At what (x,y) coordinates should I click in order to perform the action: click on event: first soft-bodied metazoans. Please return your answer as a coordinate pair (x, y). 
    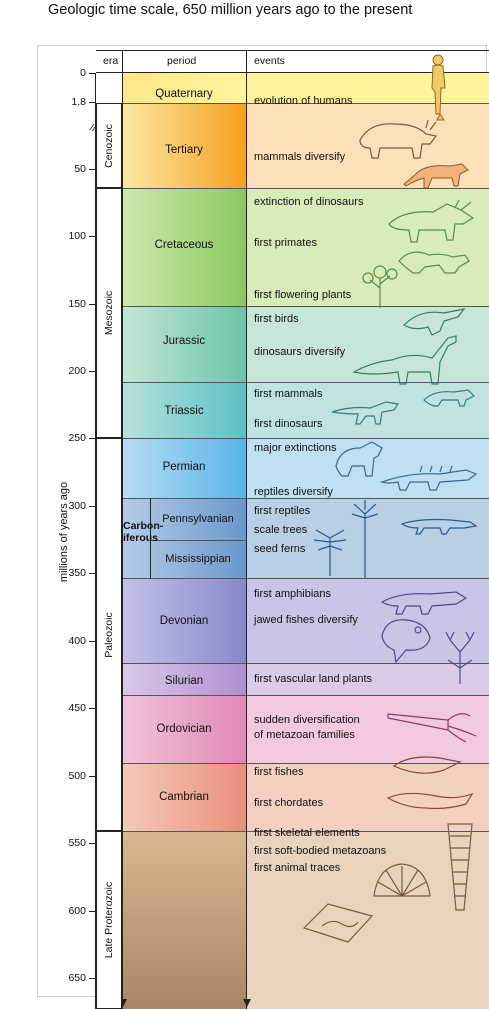
    Looking at the image, I should click on (320, 851).